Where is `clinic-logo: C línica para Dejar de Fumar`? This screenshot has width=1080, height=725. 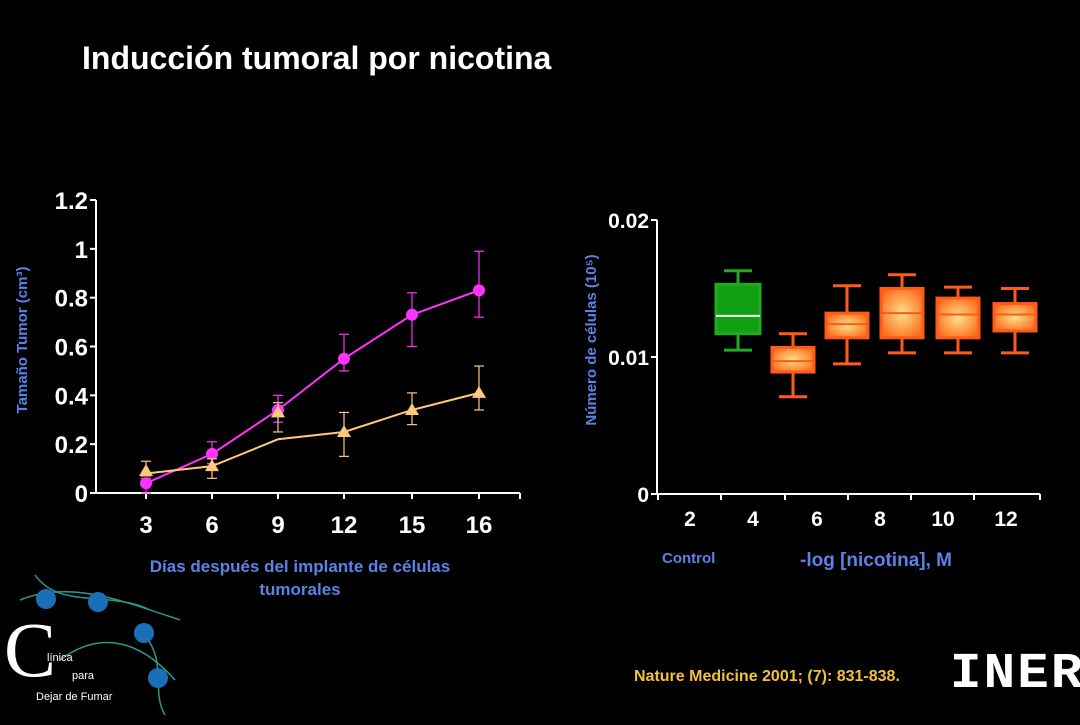 clinic-logo: C línica para Dejar de Fumar is located at coordinates (95, 645).